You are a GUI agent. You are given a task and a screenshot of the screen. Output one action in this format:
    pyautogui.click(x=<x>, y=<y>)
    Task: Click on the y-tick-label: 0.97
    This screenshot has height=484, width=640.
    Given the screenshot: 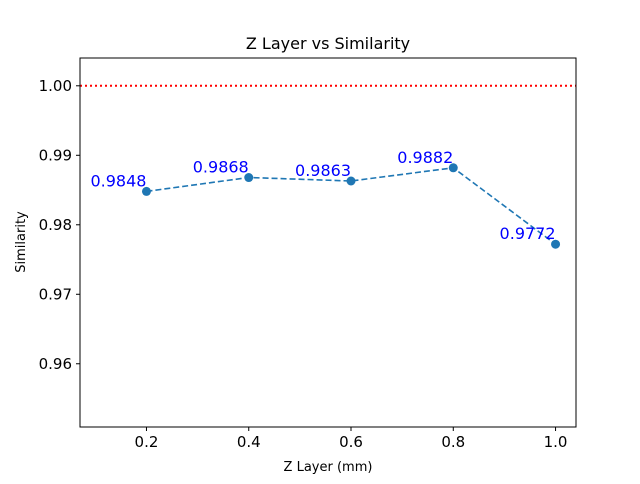 What is the action you would take?
    pyautogui.click(x=55, y=294)
    